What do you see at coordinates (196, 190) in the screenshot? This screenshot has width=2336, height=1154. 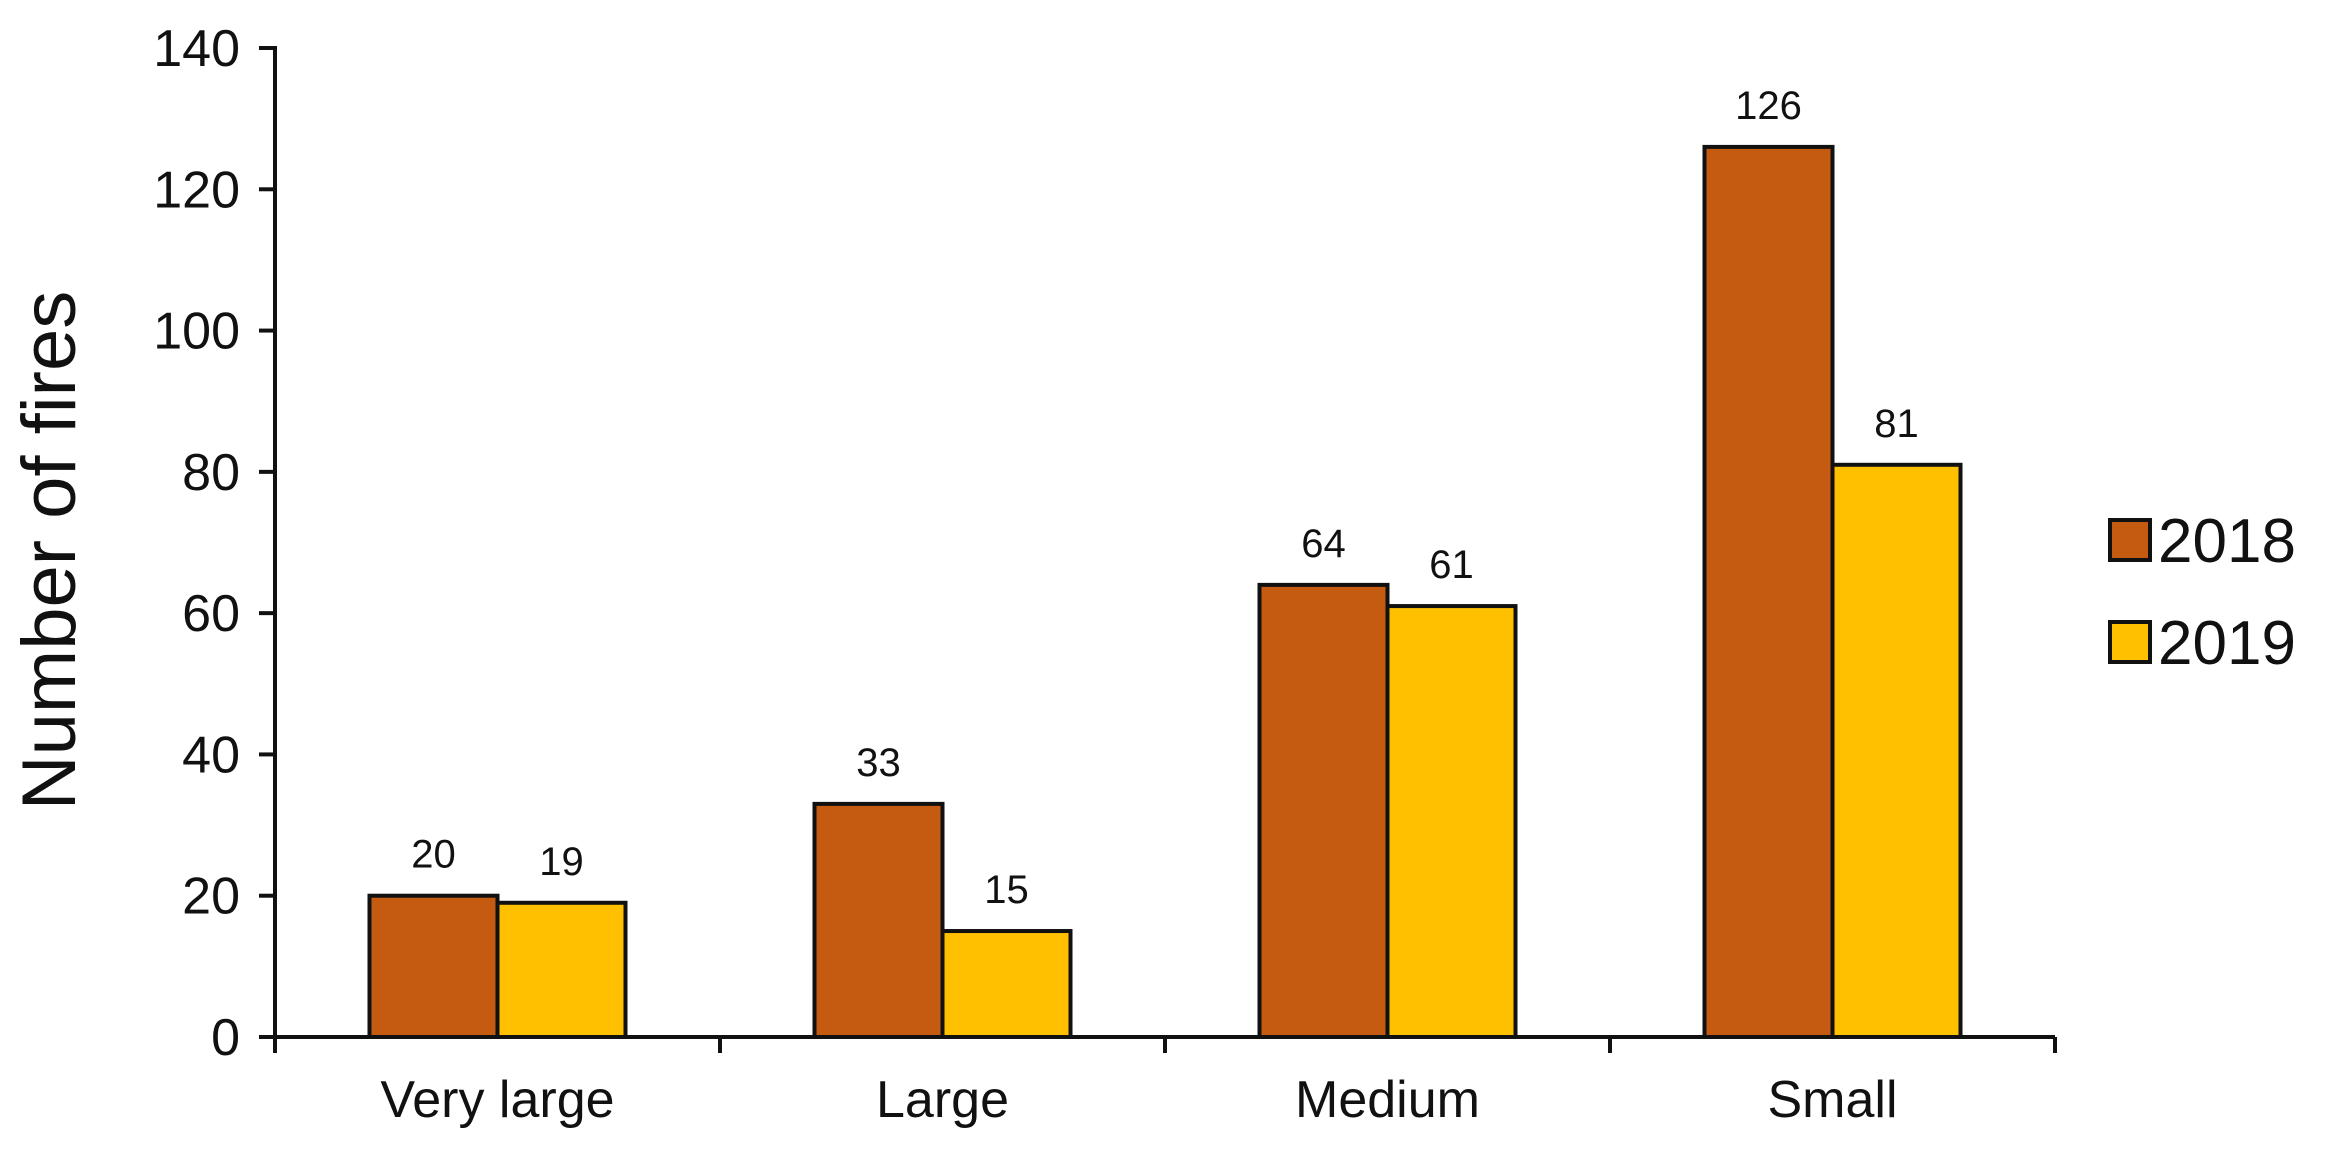 I see `y-tick-label: 120` at bounding box center [196, 190].